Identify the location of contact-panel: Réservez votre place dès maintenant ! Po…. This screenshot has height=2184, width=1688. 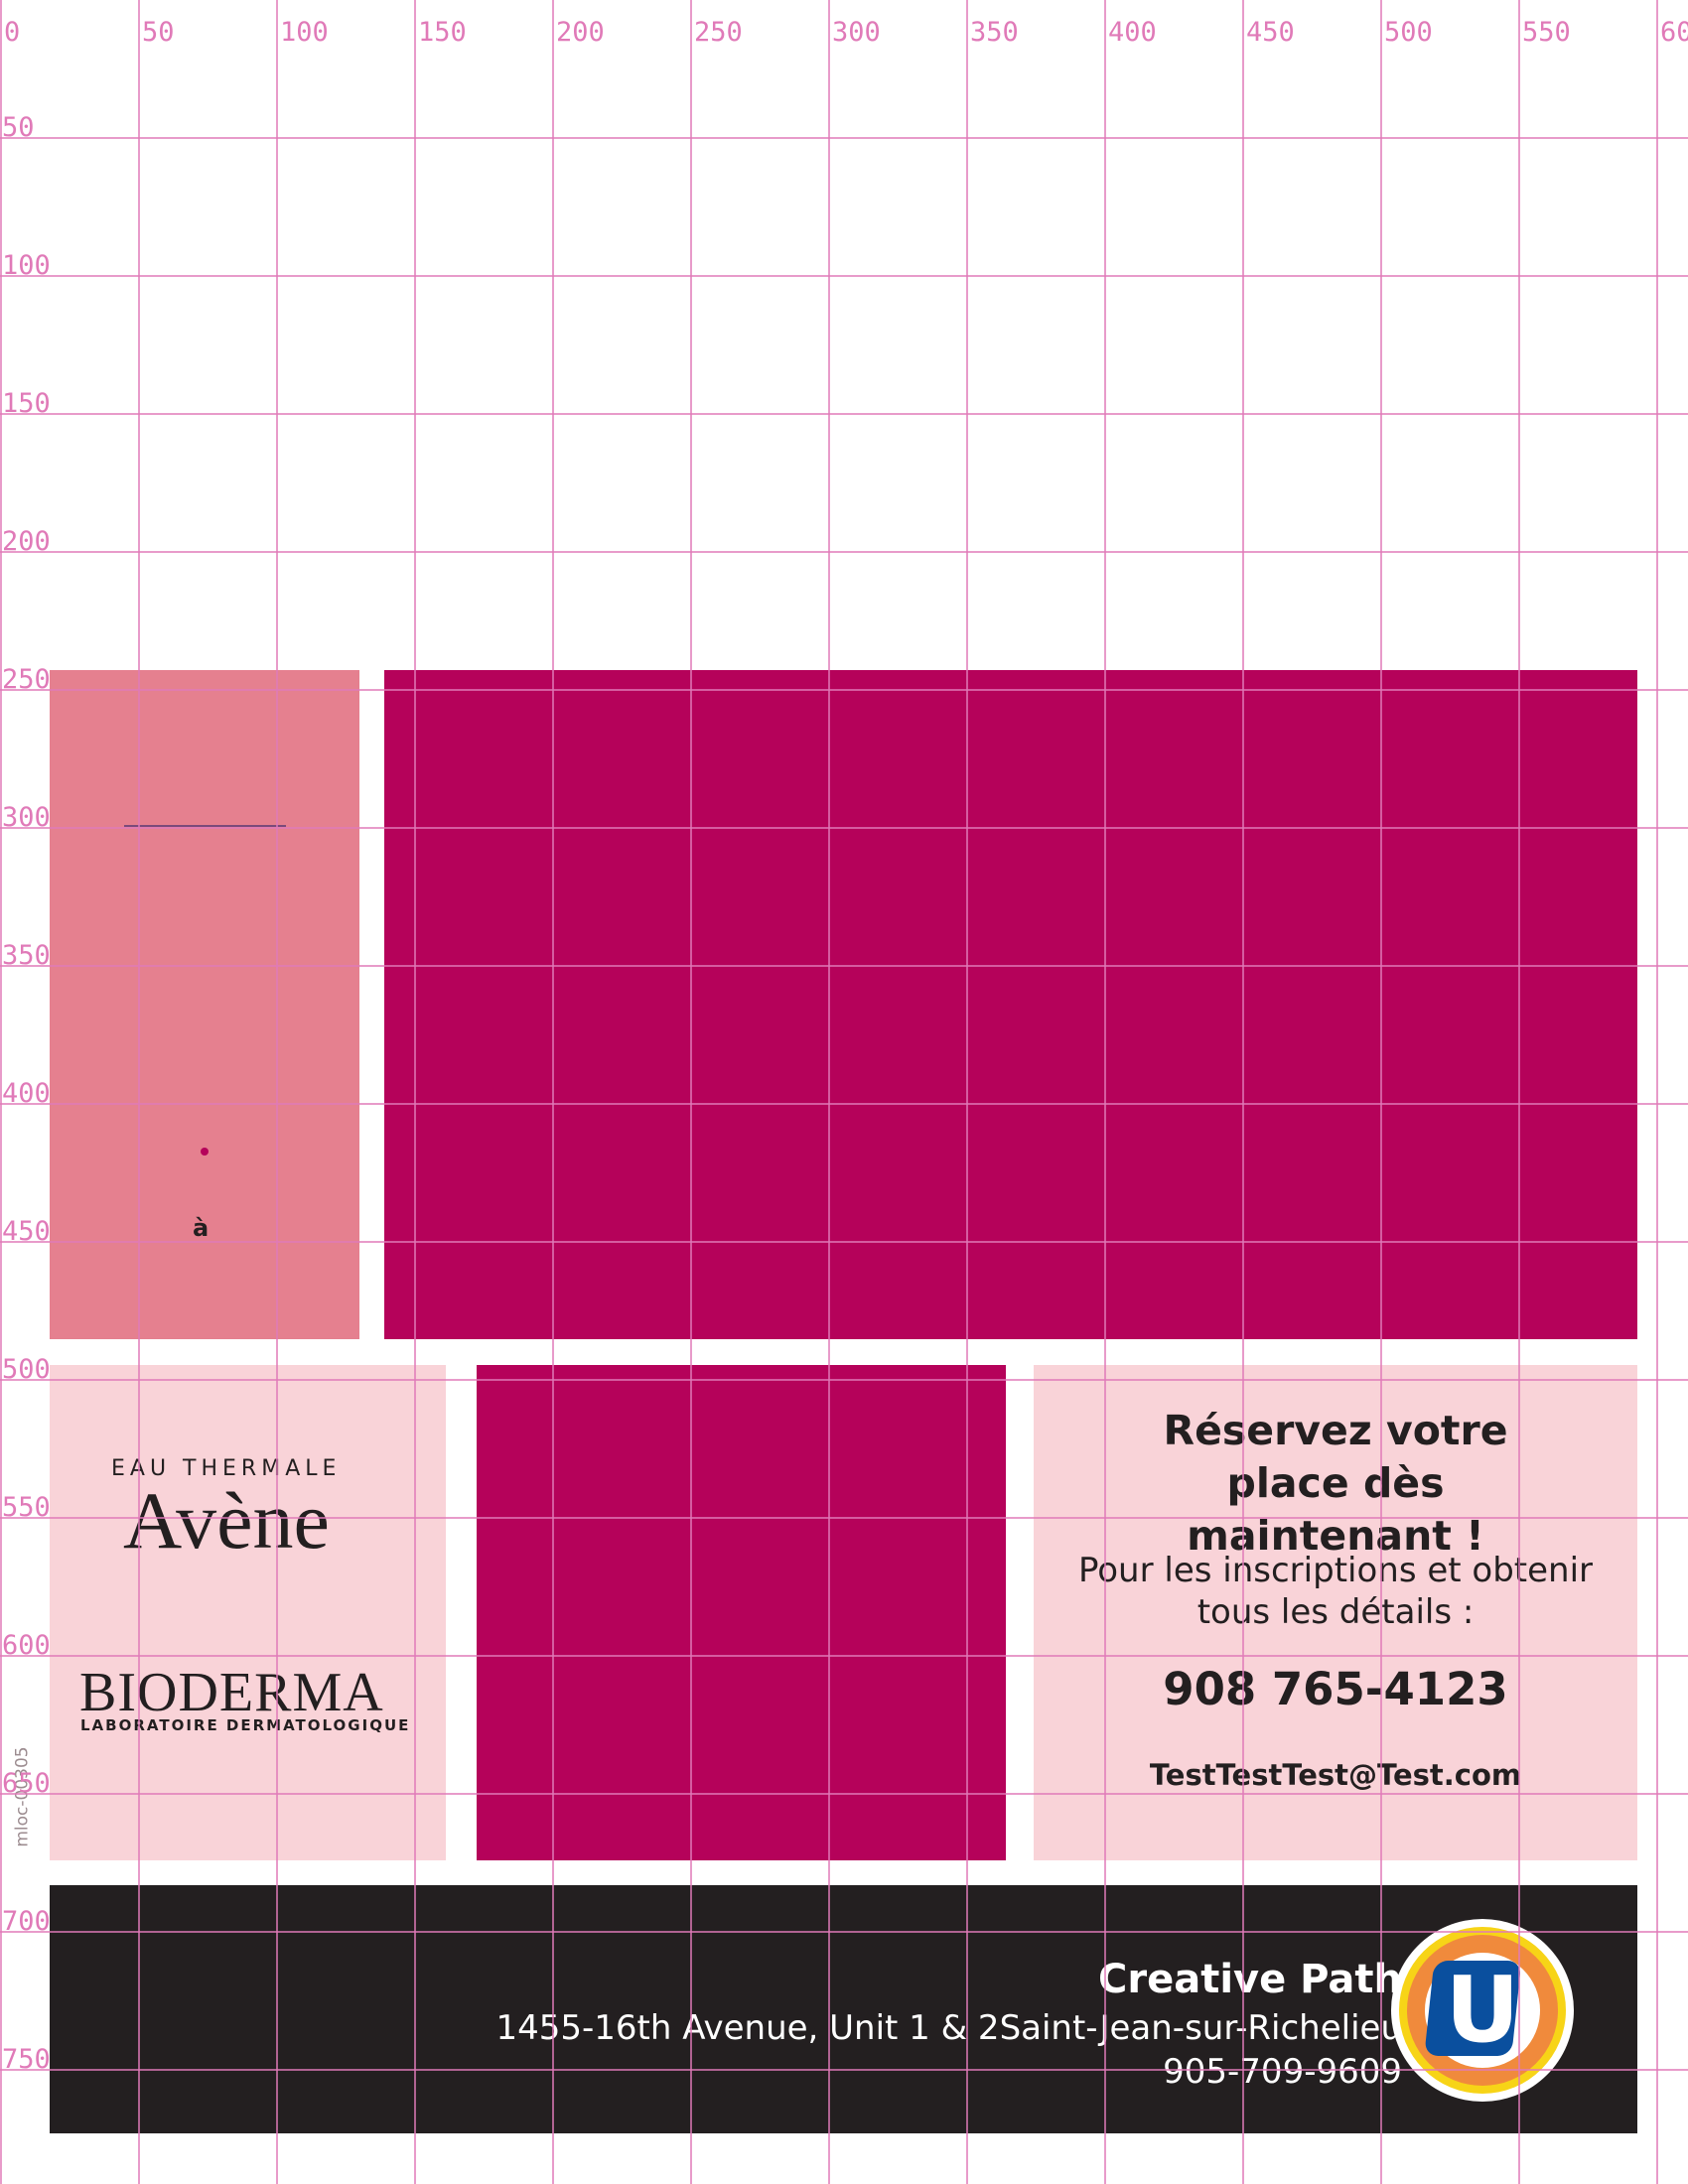
(1335, 1612).